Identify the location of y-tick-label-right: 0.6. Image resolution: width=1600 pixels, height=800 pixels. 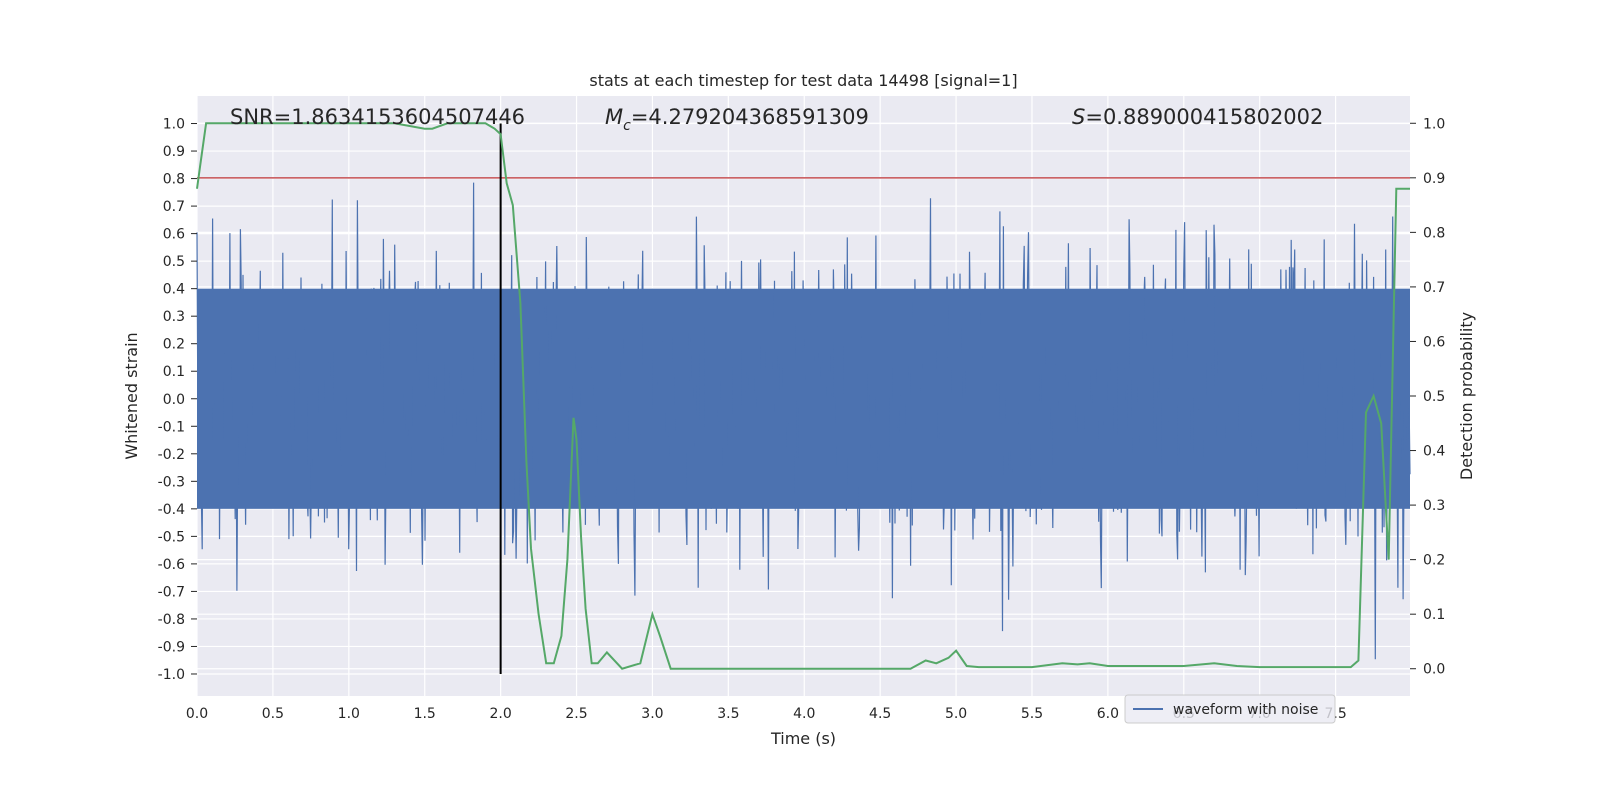
(1434, 342).